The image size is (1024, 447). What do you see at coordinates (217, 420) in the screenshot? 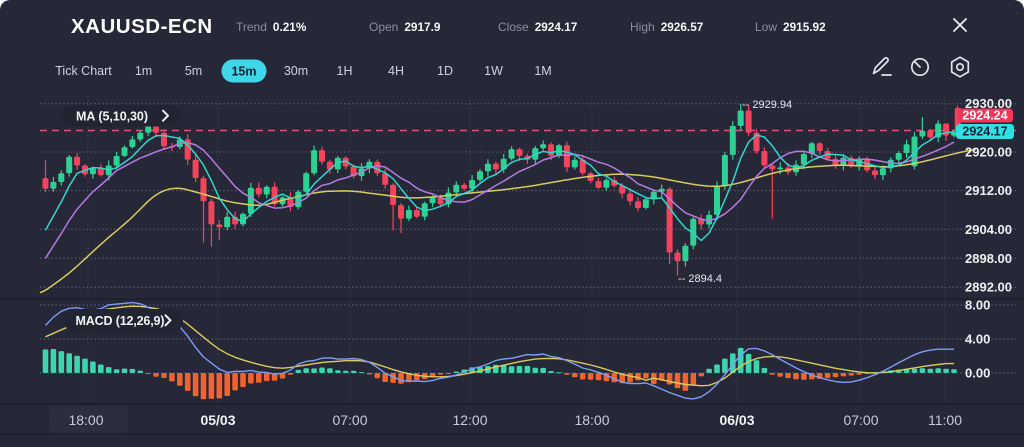
I see `svg-text: 05/03` at bounding box center [217, 420].